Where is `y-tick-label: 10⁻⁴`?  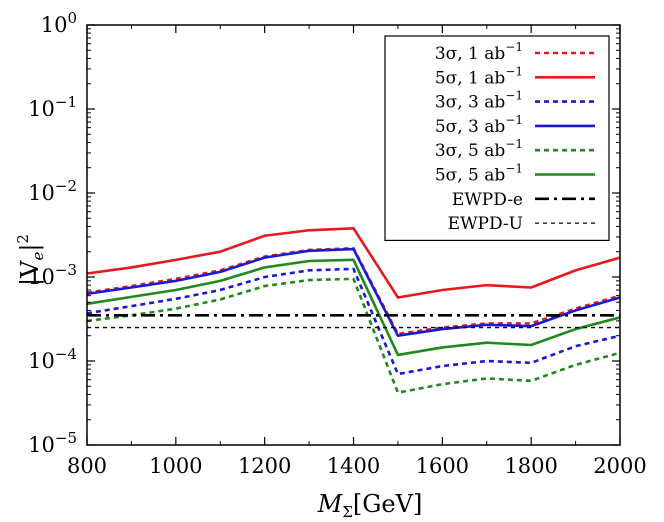
y-tick-label: 10⁻⁴ is located at coordinates (52, 359).